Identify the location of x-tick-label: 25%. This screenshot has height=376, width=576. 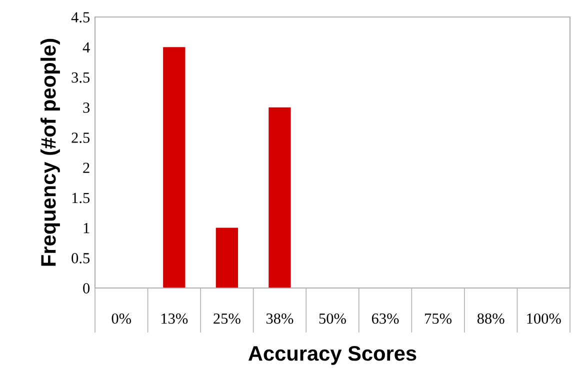
(227, 318).